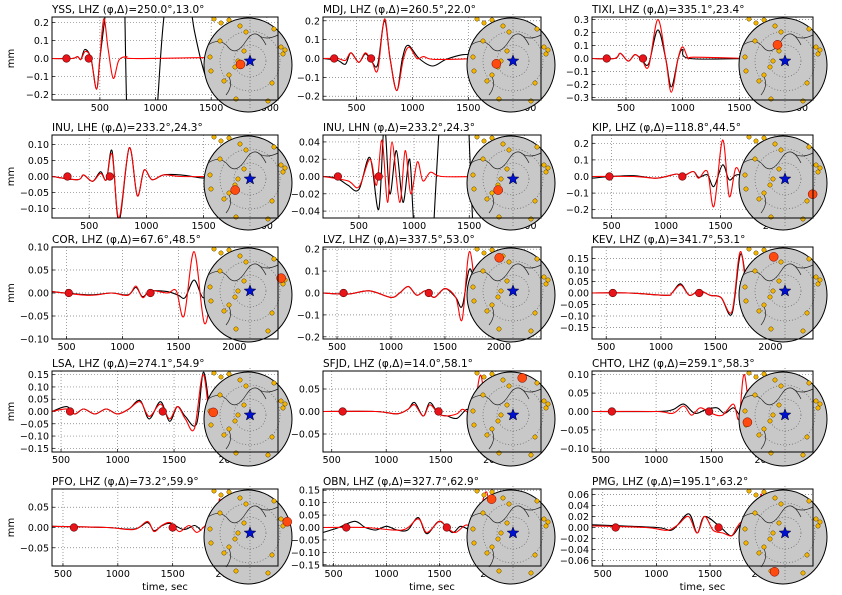  What do you see at coordinates (703, 587) in the screenshot?
I see `x-axis-label: time, sec` at bounding box center [703, 587].